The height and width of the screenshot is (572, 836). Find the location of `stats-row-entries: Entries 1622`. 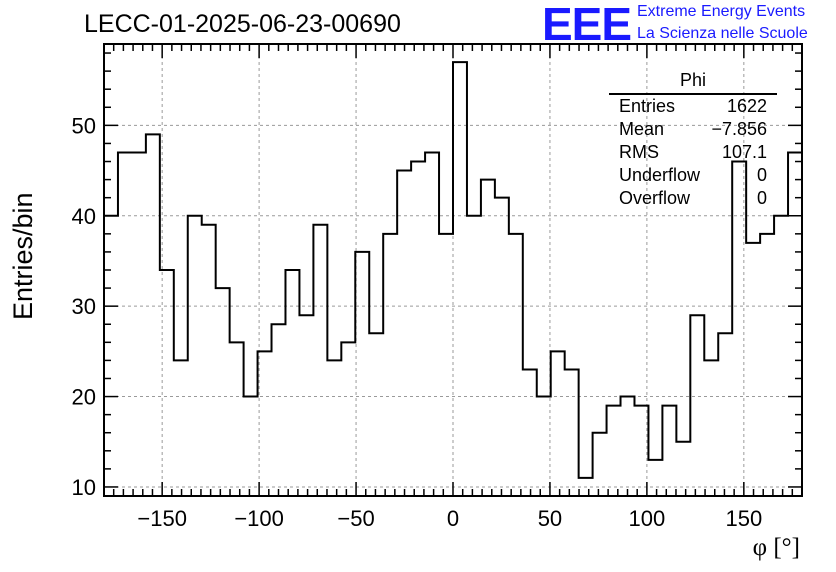

stats-row-entries: Entries 1622 is located at coordinates (693, 106).